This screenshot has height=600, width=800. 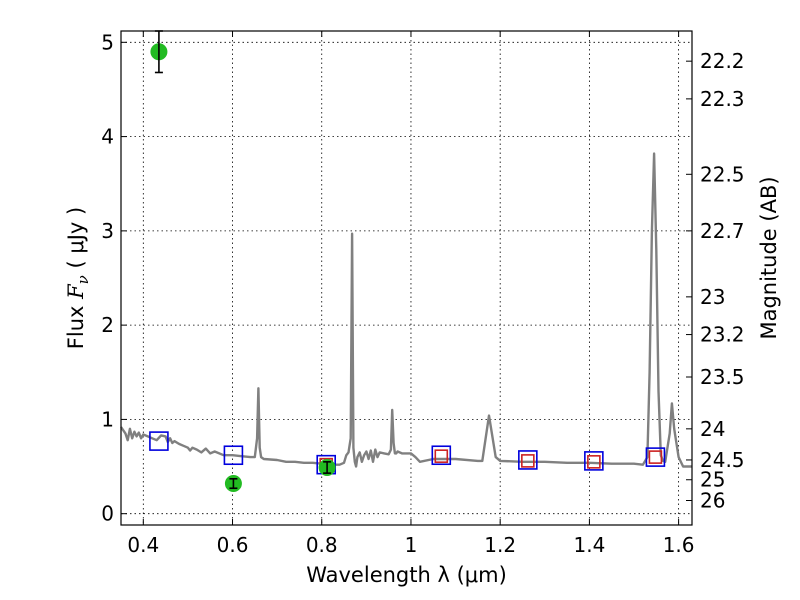 I want to click on y-axis-title-sub: ν, so click(x=83, y=279).